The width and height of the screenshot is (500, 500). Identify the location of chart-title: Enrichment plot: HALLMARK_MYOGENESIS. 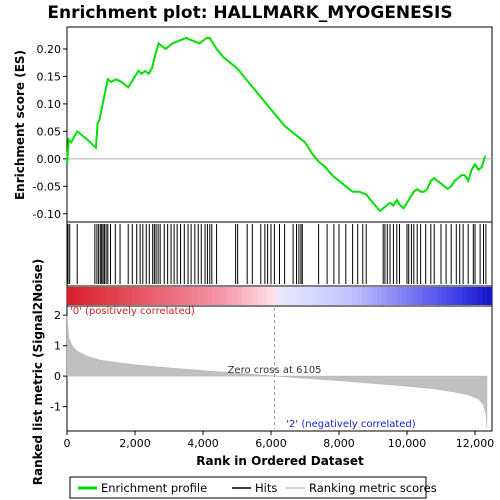
(249, 13).